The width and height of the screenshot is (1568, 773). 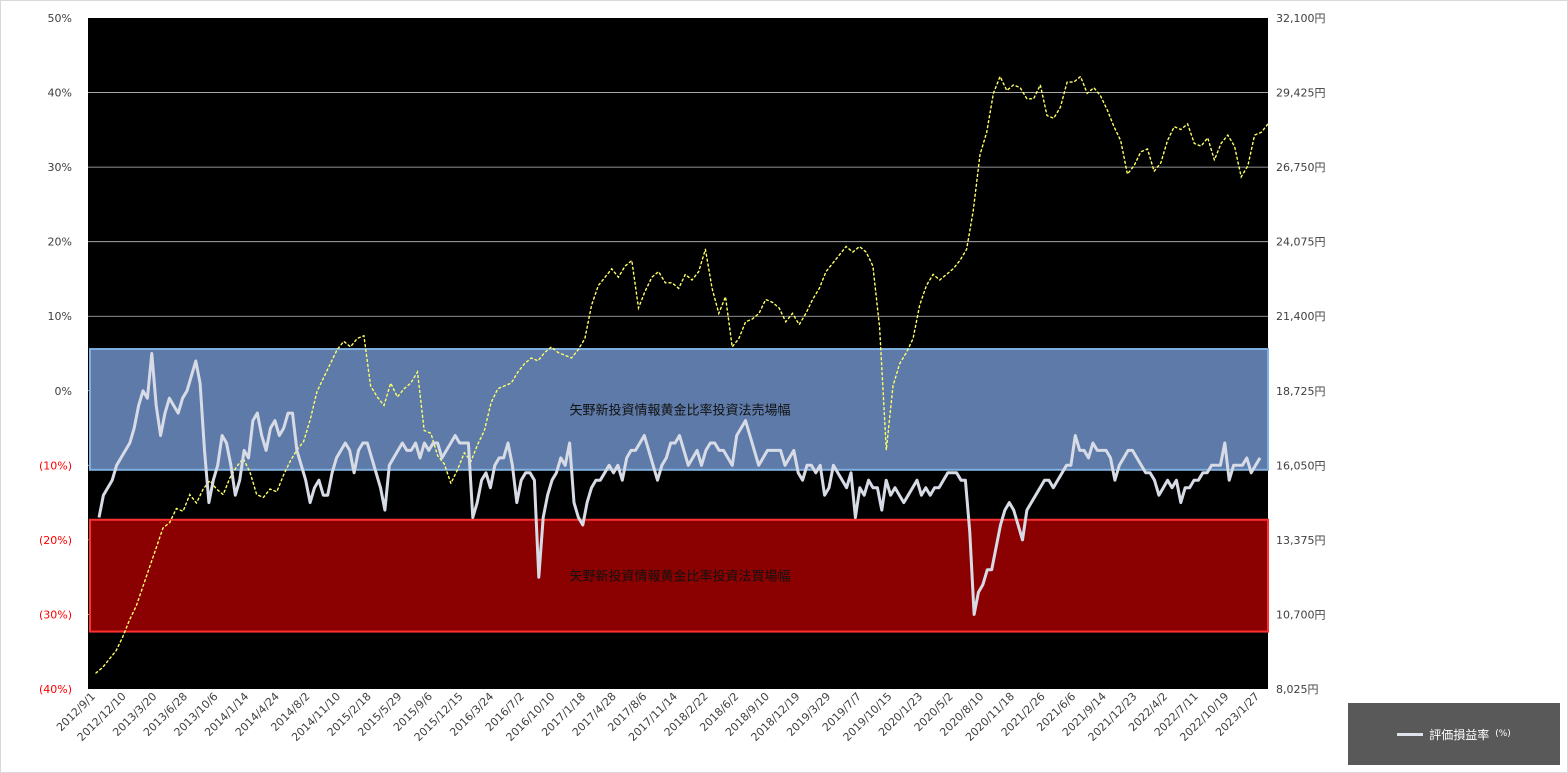 What do you see at coordinates (55, 540) in the screenshot?
I see `left-tick-label: (20%)` at bounding box center [55, 540].